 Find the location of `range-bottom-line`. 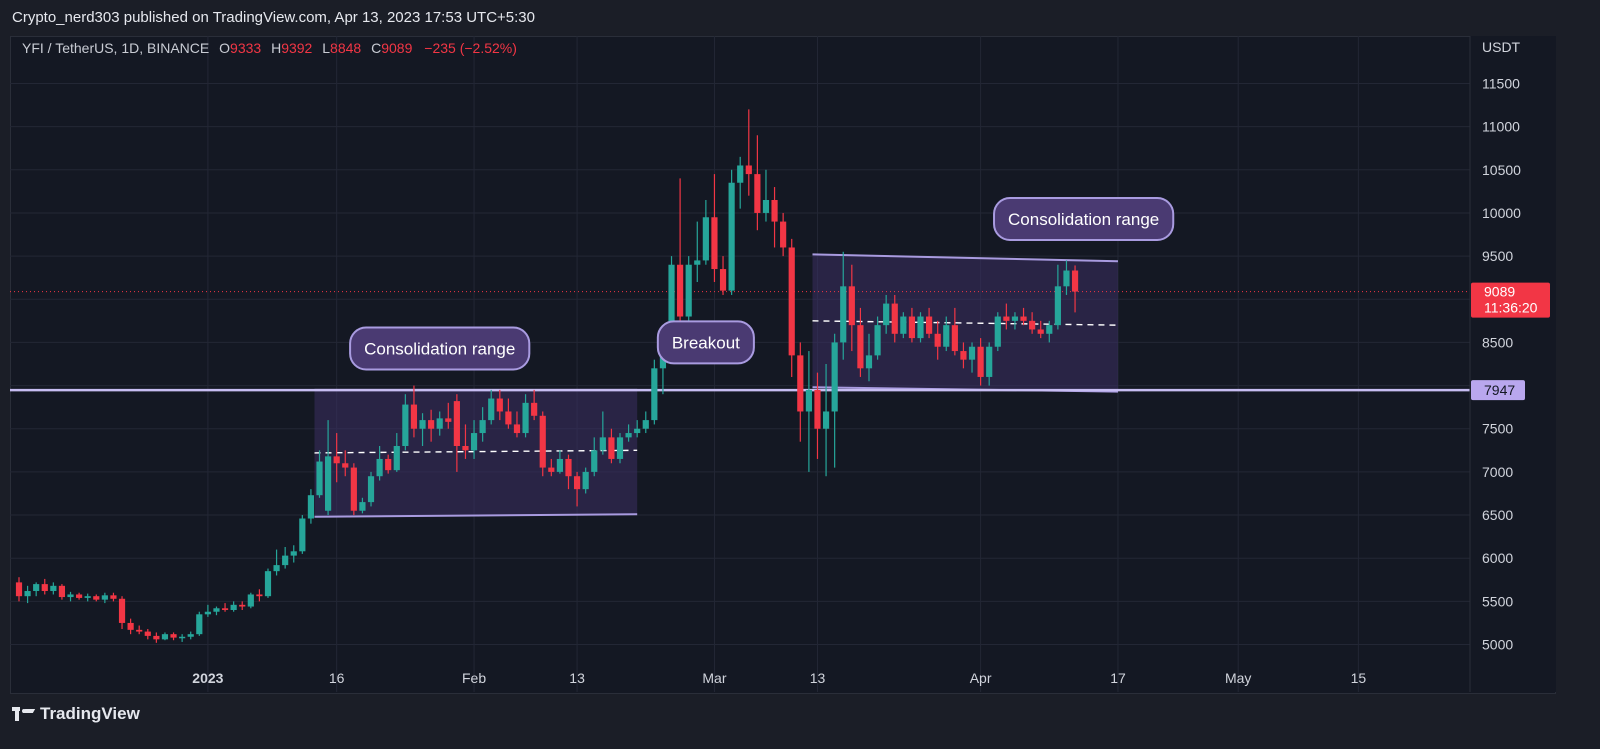

range-bottom-line is located at coordinates (476, 515).